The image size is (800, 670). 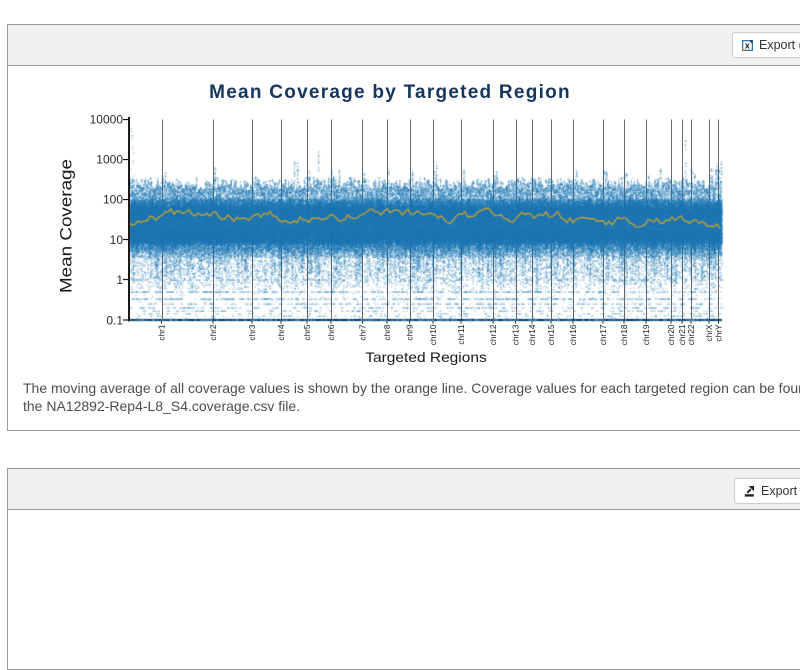 What do you see at coordinates (67, 226) in the screenshot?
I see `svg-text: Mean Coverage` at bounding box center [67, 226].